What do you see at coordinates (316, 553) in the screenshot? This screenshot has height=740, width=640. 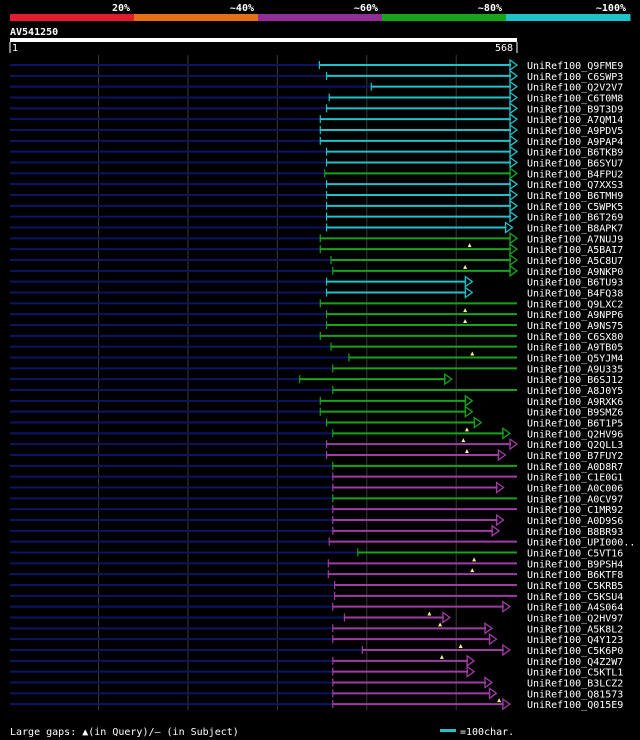 I see `hit-row: UniRef100_C5VT16` at bounding box center [316, 553].